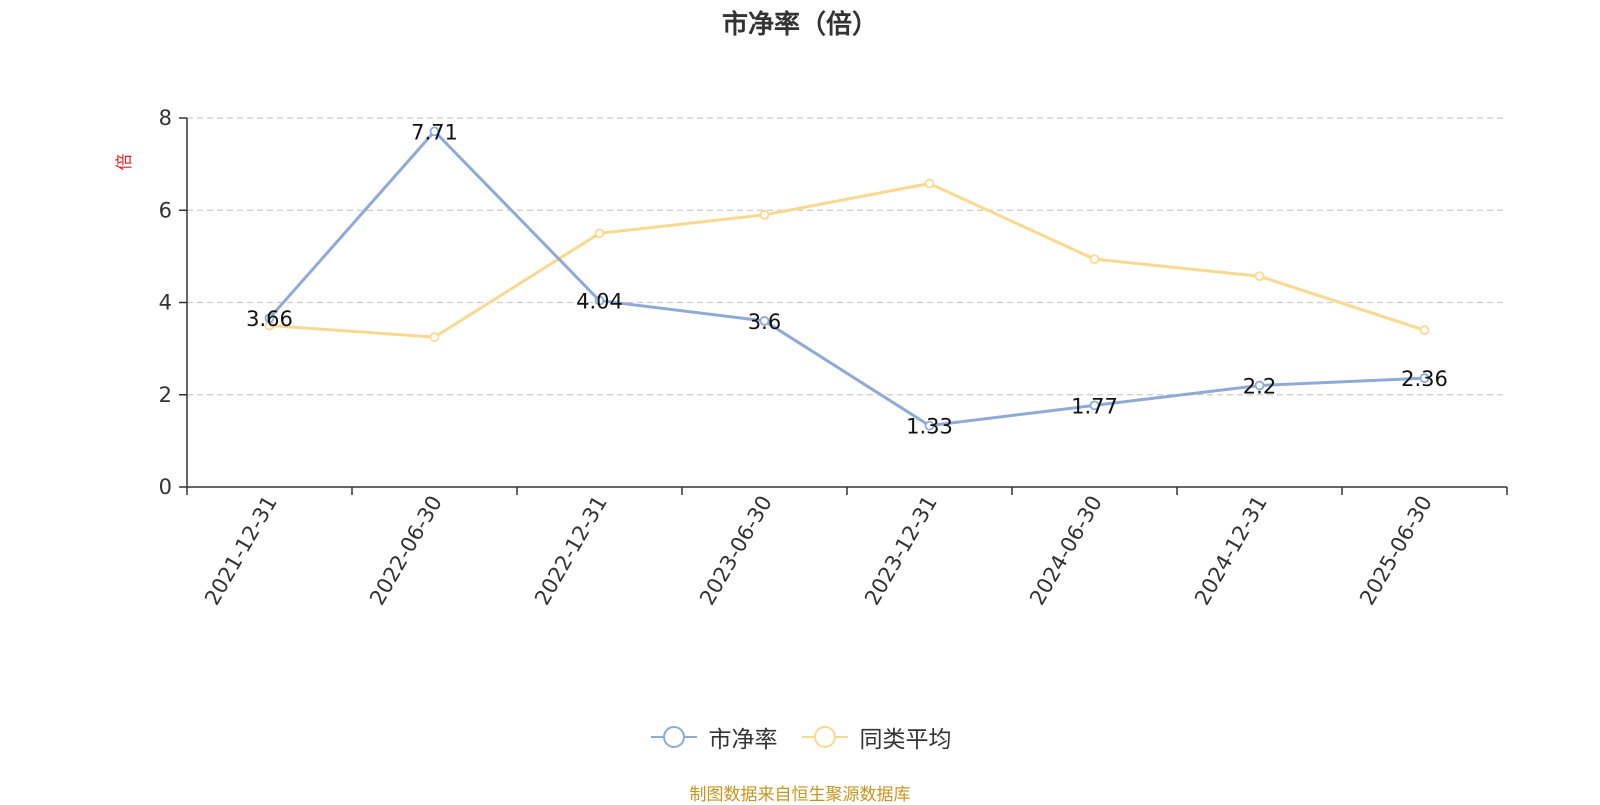 The height and width of the screenshot is (805, 1600). Describe the element at coordinates (165, 118) in the screenshot. I see `y-tick-label: 8` at that location.